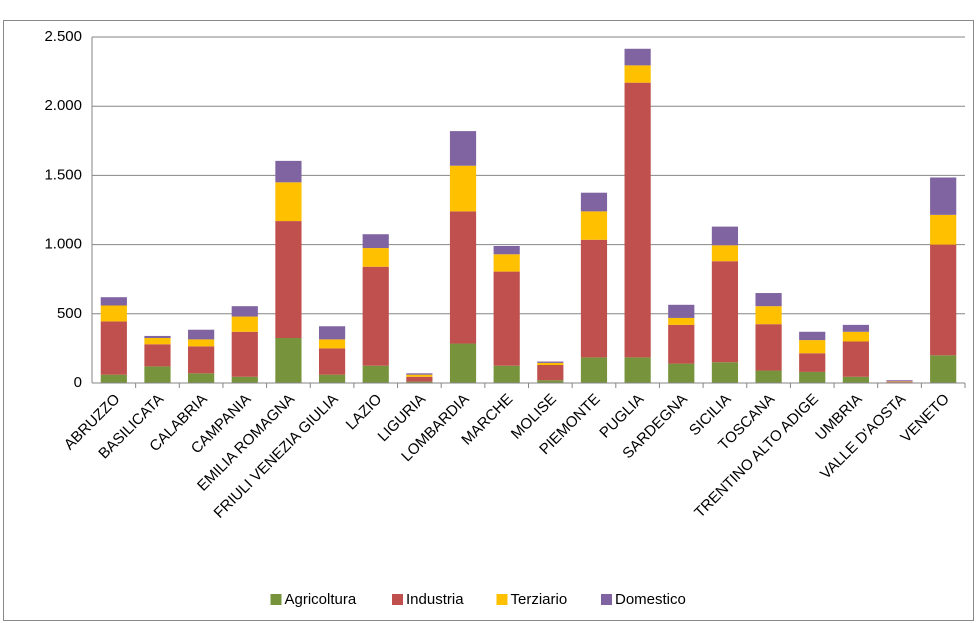 This screenshot has height=623, width=977. Describe the element at coordinates (435, 599) in the screenshot. I see `legend-label: Industria` at that location.